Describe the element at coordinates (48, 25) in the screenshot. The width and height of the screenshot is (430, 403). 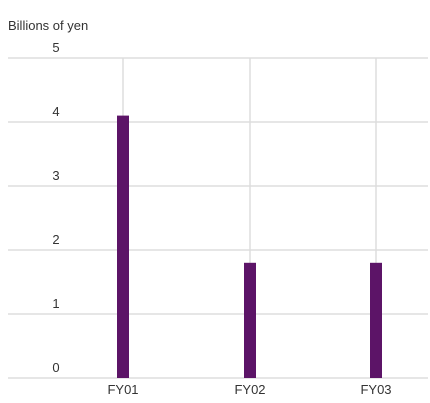
I see `y-axis-label: Billions of yen` at that location.